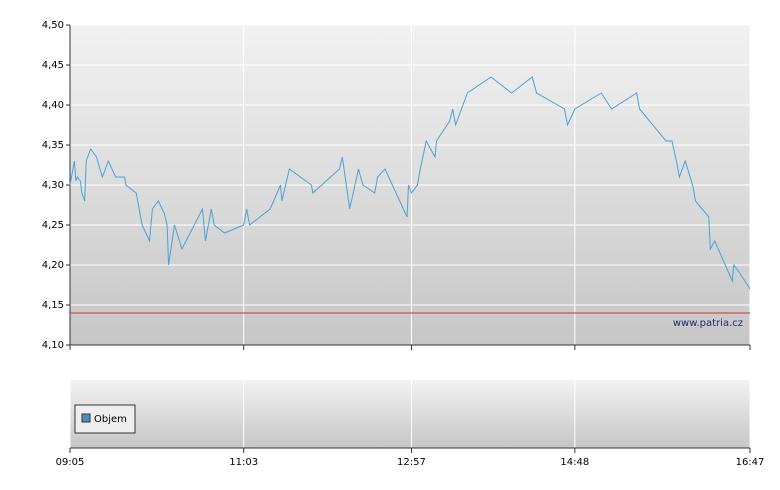 The width and height of the screenshot is (780, 490). What do you see at coordinates (53, 185) in the screenshot?
I see `y-tick-label: 4,30` at bounding box center [53, 185].